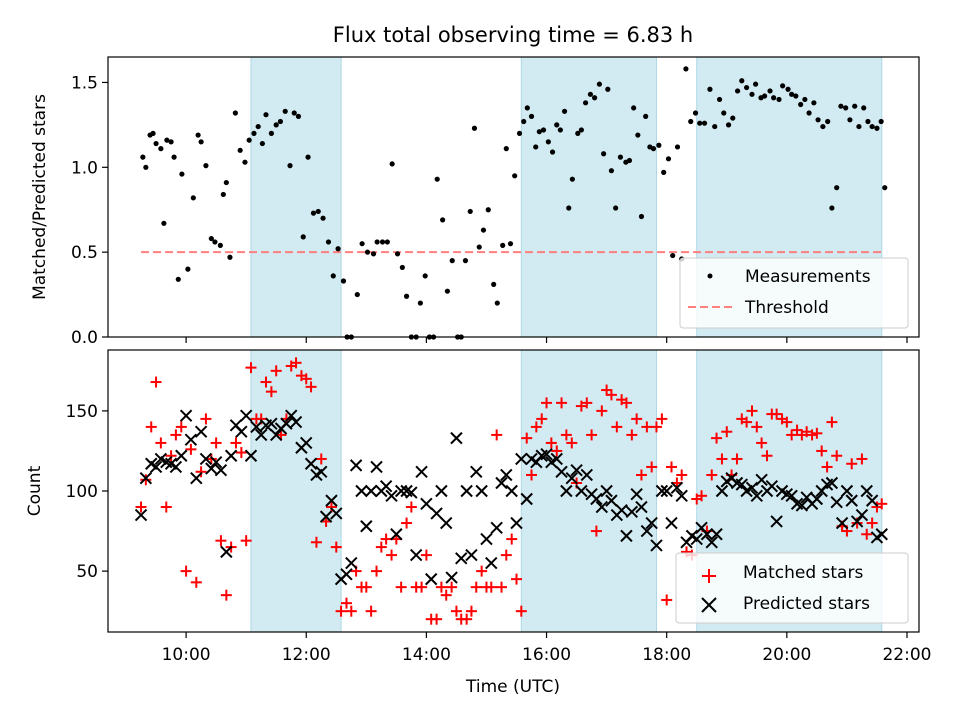 Image resolution: width=960 pixels, height=720 pixels. I want to click on legend-predicted-marker, so click(709, 605).